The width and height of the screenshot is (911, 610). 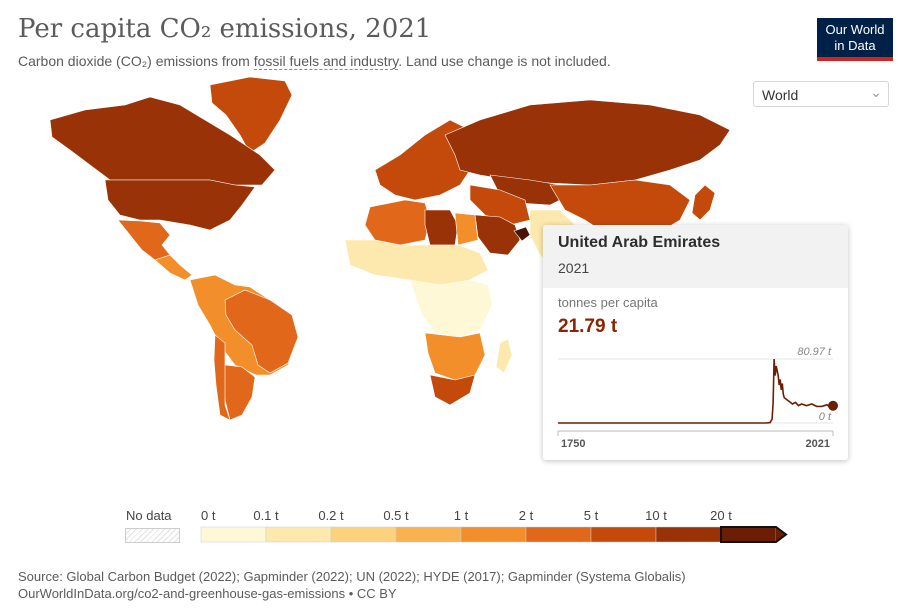 What do you see at coordinates (504, 356) in the screenshot?
I see `map-region-madagascar` at bounding box center [504, 356].